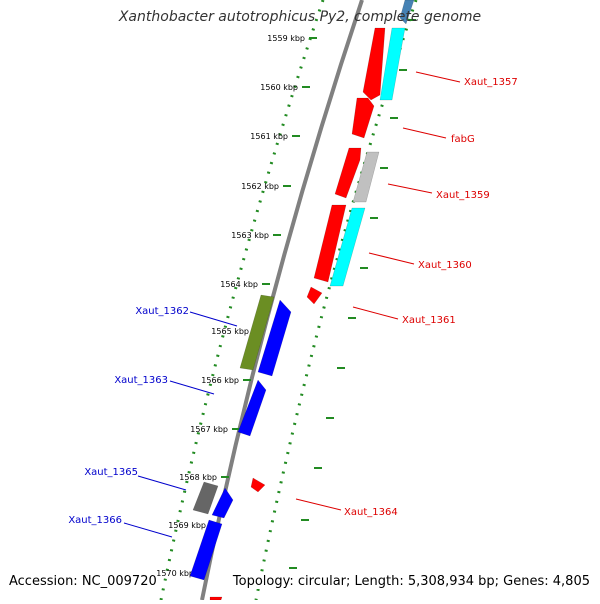 Image resolution: width=600 pixels, height=604 pixels. What do you see at coordinates (269, 136) in the screenshot?
I see `scale-tick-label: 1561 kbp` at bounding box center [269, 136].